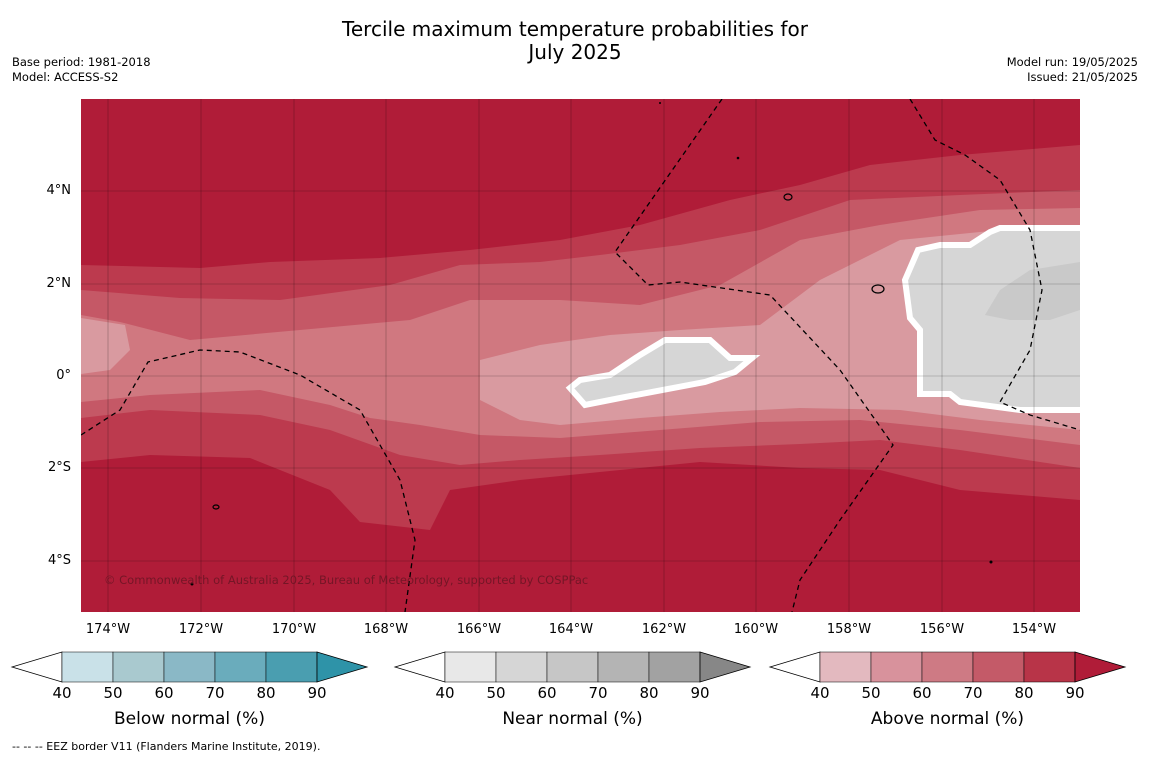 The width and height of the screenshot is (1150, 758). What do you see at coordinates (59, 190) in the screenshot?
I see `latitude-label: 4°N` at bounding box center [59, 190].